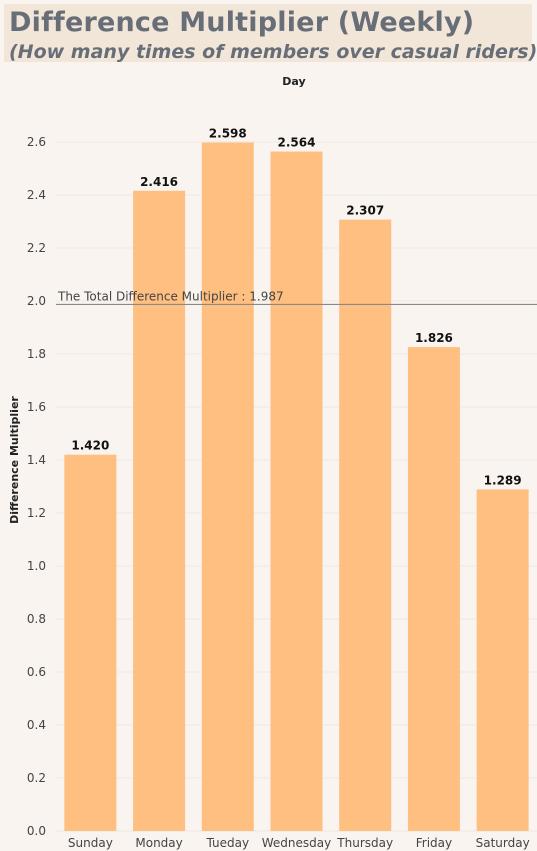  Describe the element at coordinates (365, 525) in the screenshot. I see `bar-thursday` at that location.